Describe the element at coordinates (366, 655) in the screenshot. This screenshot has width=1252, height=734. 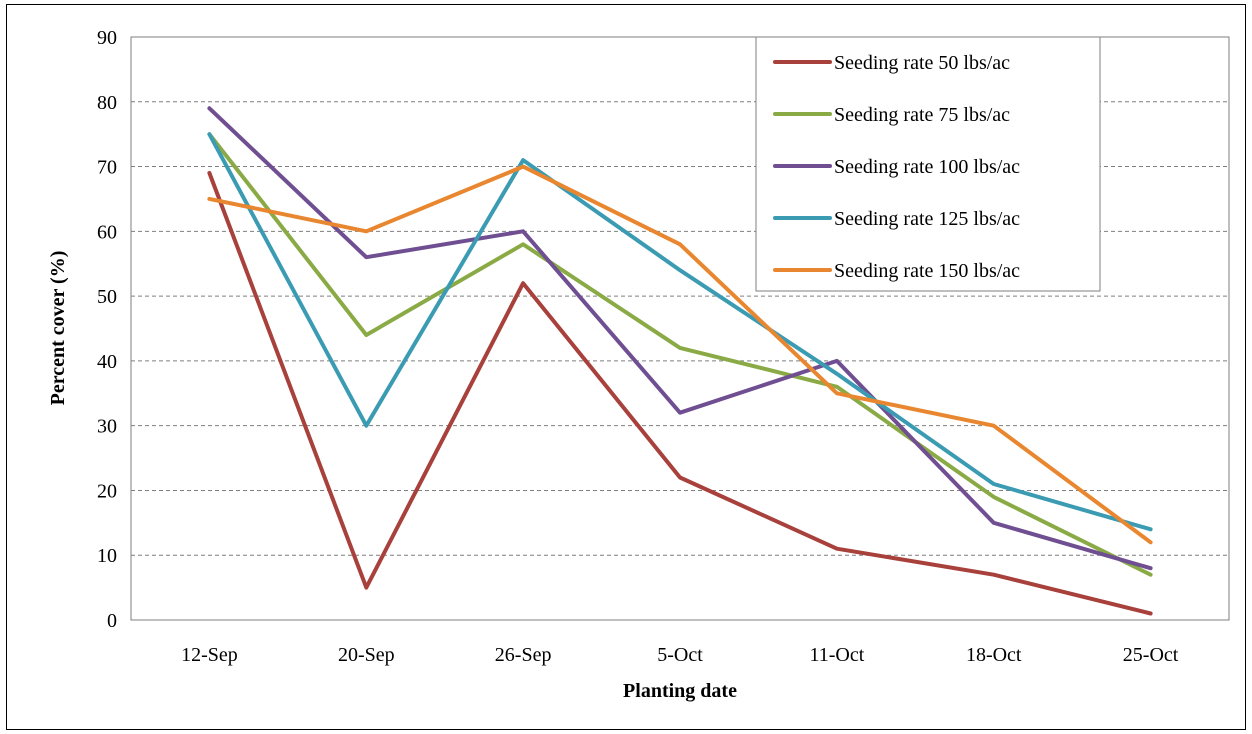
I see `x-tick-label: 20-Sep` at that location.